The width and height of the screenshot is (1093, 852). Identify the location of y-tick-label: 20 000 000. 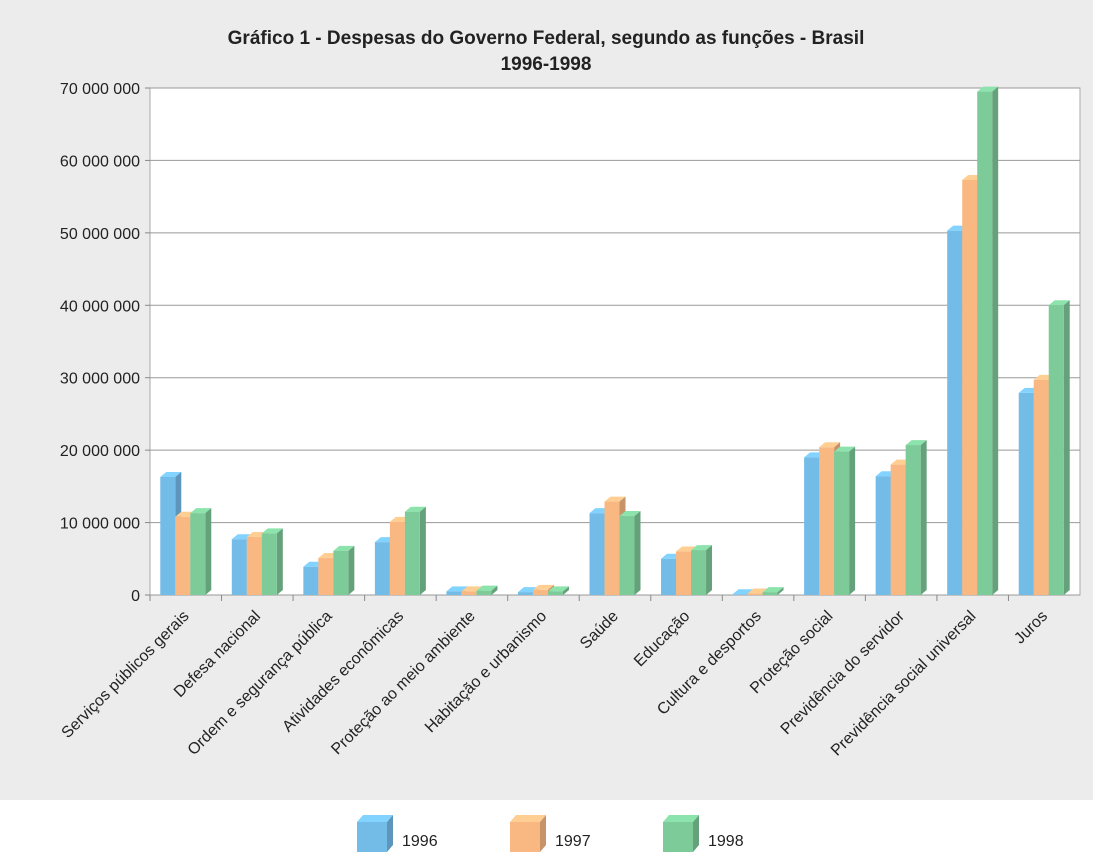
(100, 451).